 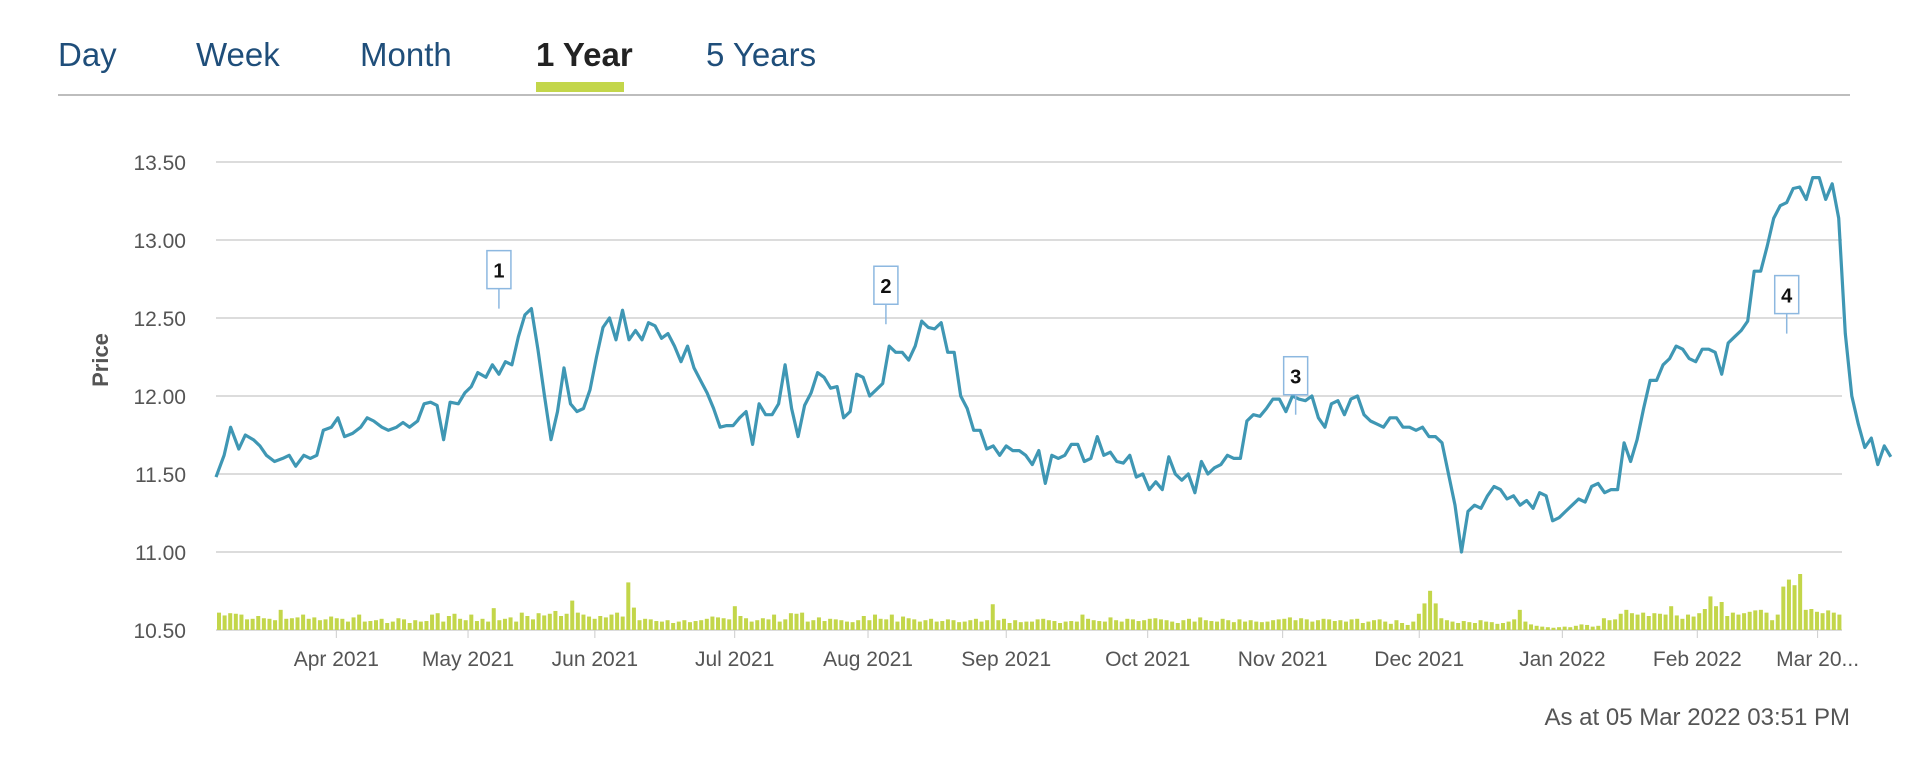 I want to click on tab-5-years: 5 Years, so click(x=761, y=54).